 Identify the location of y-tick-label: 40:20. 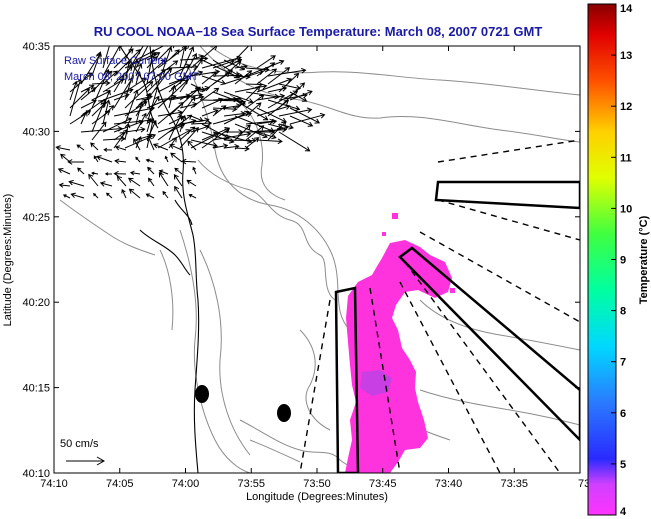
(36, 303).